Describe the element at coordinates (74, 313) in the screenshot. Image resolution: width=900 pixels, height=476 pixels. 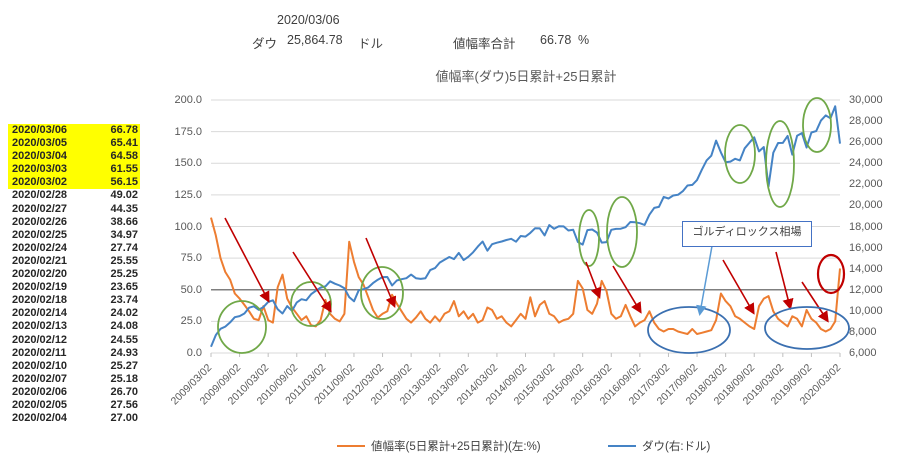
I see `table-row: 2020/02/14 24.02` at that location.